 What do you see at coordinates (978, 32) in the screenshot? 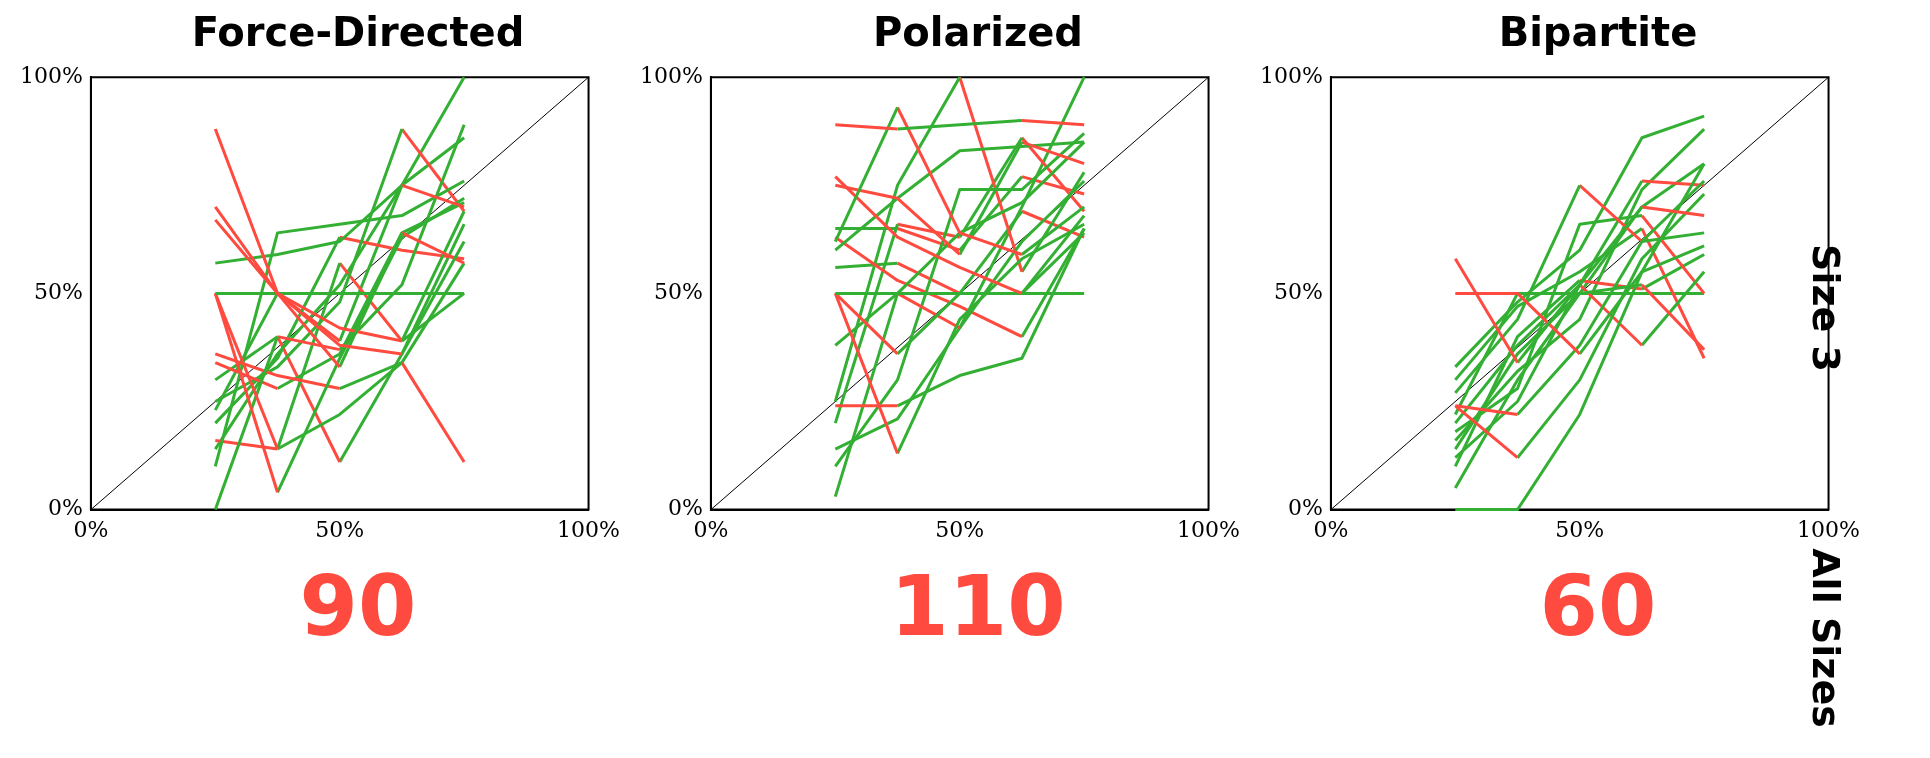
I see `chart-title: Polarized` at bounding box center [978, 32].